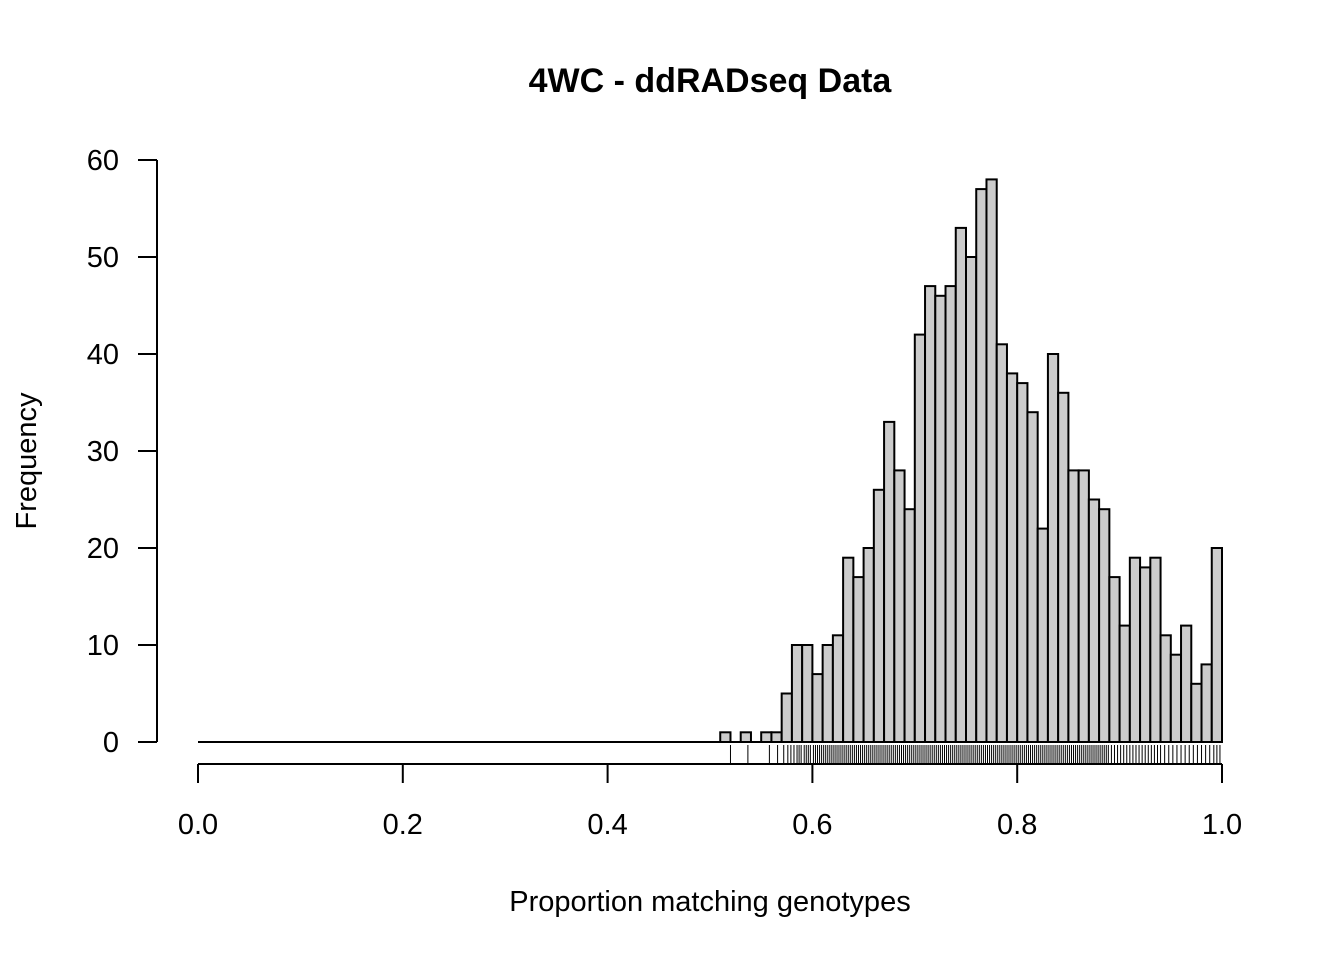  What do you see at coordinates (103, 646) in the screenshot?
I see `y-tick-label: 10` at bounding box center [103, 646].